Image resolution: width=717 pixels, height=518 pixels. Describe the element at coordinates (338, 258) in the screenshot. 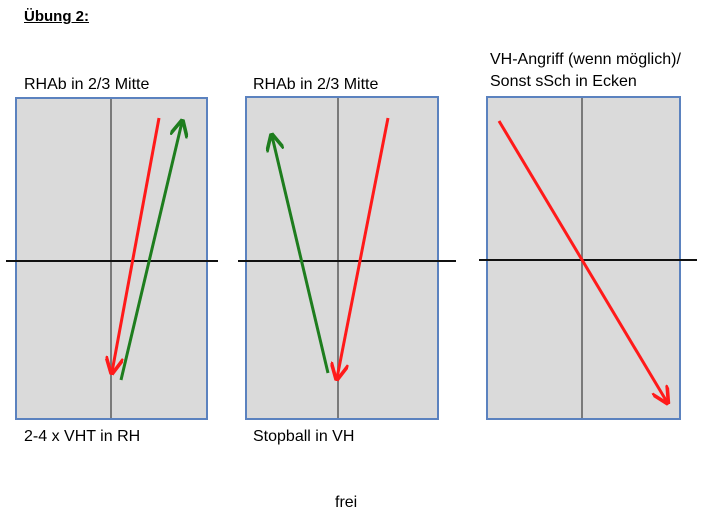

I see `panel-2-center-line` at that location.